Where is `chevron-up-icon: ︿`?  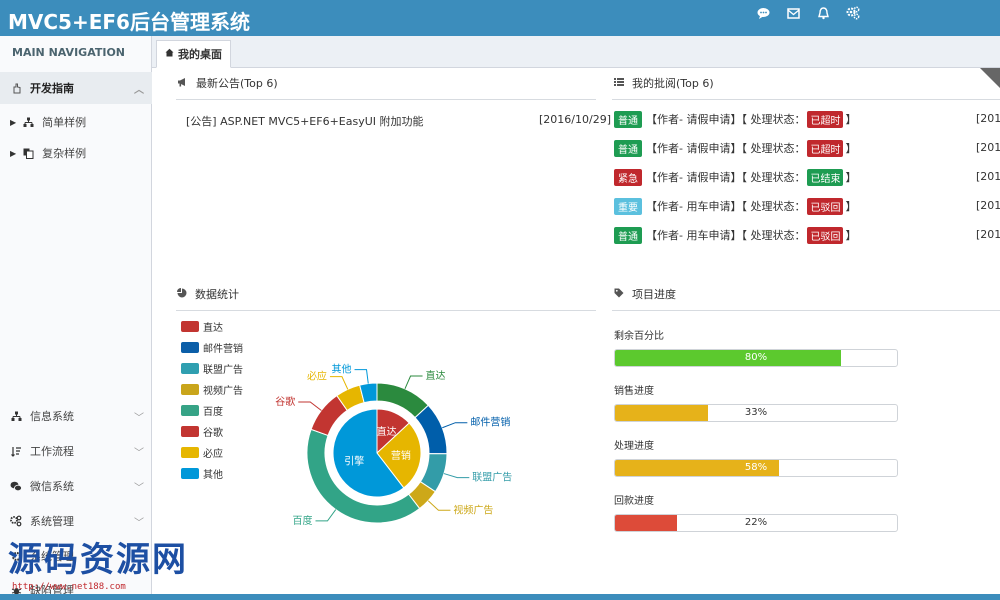 chevron-up-icon: ︿ is located at coordinates (139, 90).